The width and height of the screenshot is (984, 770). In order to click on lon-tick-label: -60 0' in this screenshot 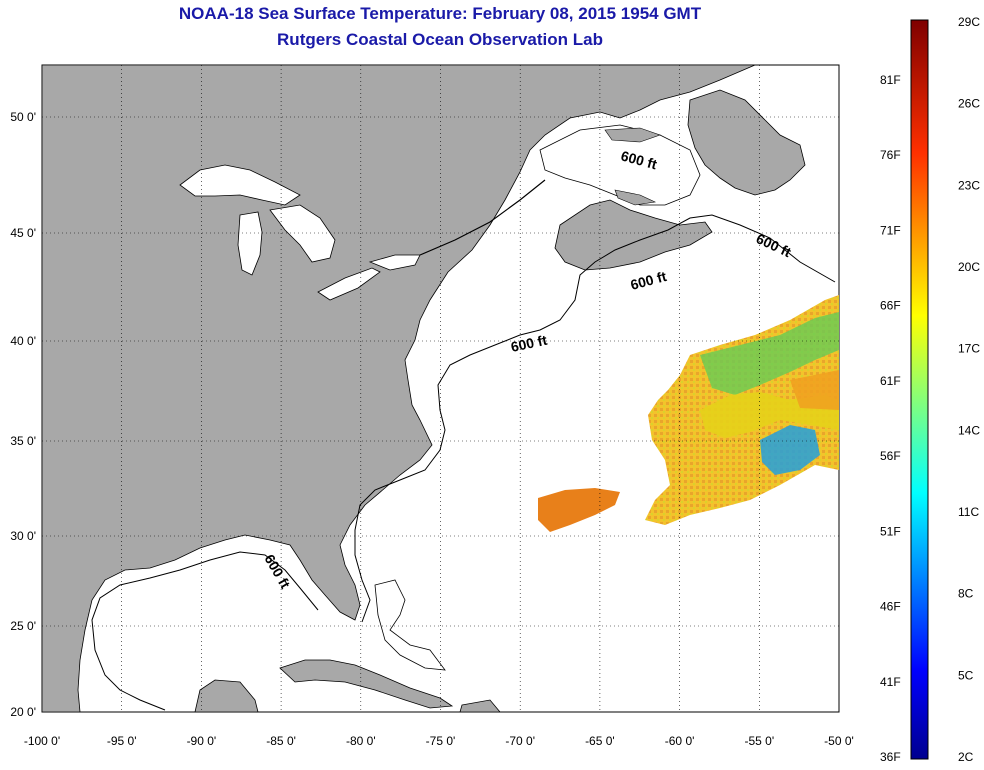, I will do `click(680, 741)`.